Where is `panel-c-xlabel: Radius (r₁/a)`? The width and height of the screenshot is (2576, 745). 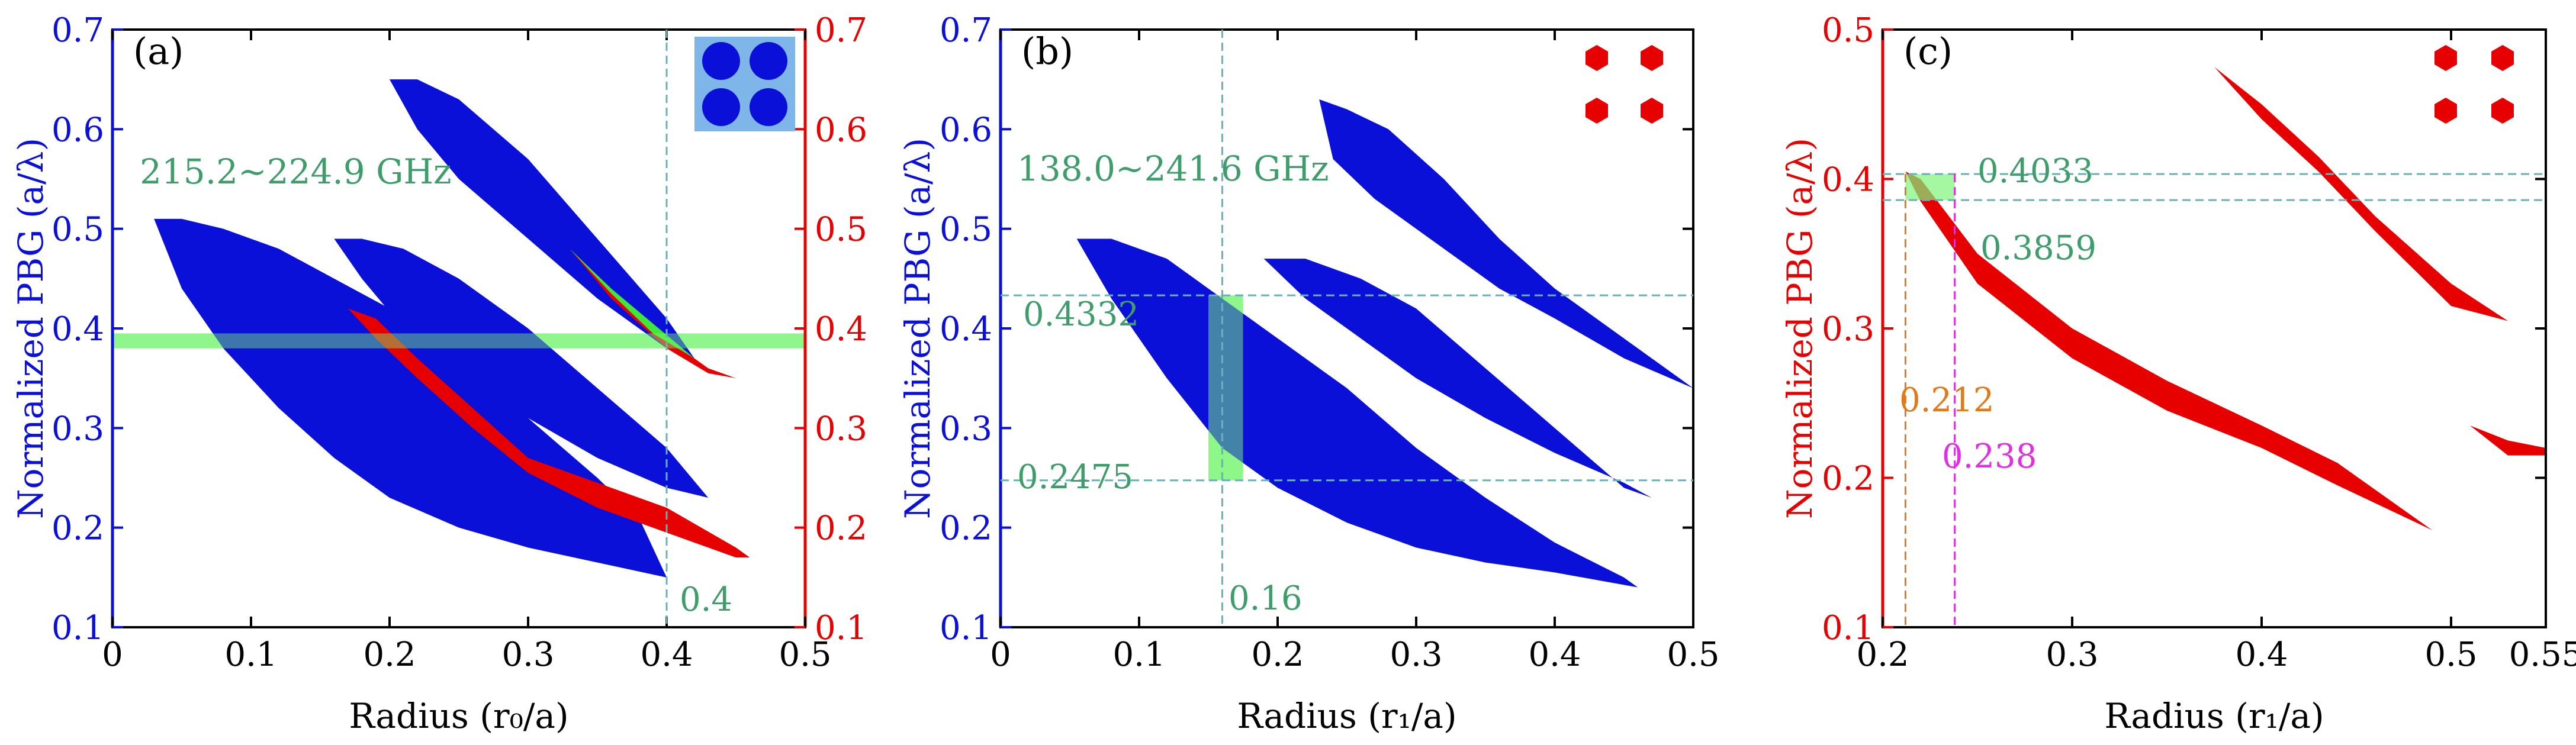 panel-c-xlabel: Radius (r₁/a) is located at coordinates (2214, 716).